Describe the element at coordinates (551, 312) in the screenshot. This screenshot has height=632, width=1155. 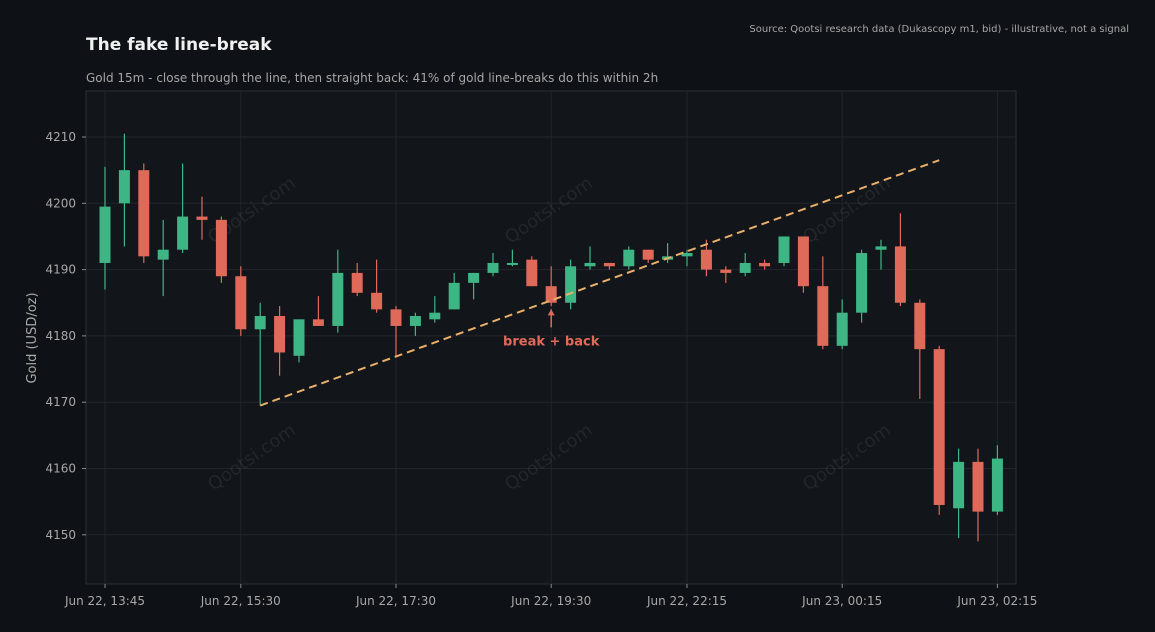
I see `annotation-arrowhead` at that location.